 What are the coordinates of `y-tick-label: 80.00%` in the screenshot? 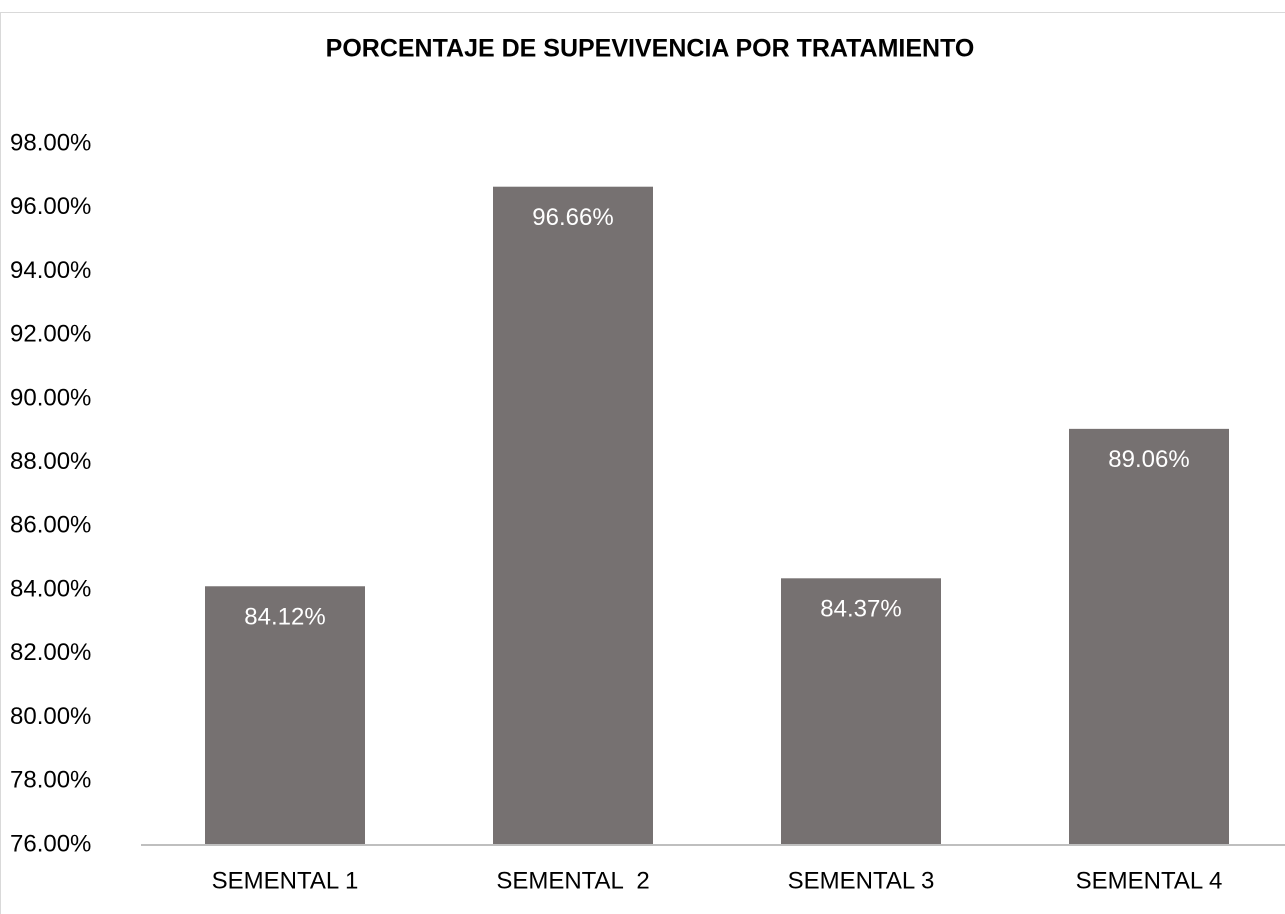 It's located at (50, 716).